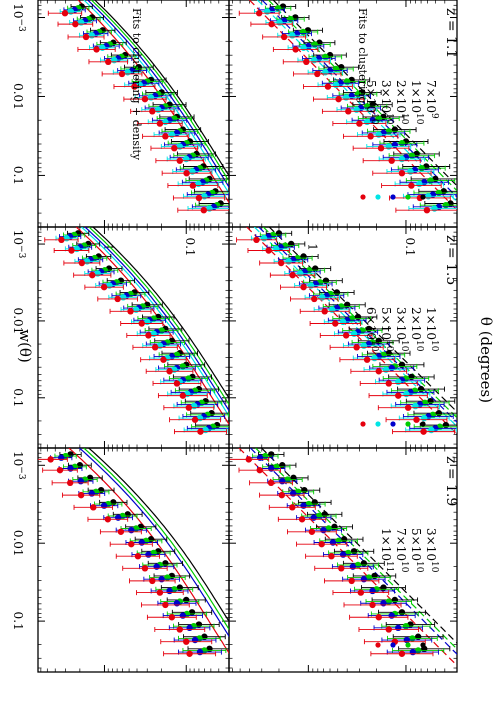 The height and width of the screenshot is (704, 494). What do you see at coordinates (18, 465) in the screenshot?
I see `x-tick-label: 10−3` at bounding box center [18, 465].